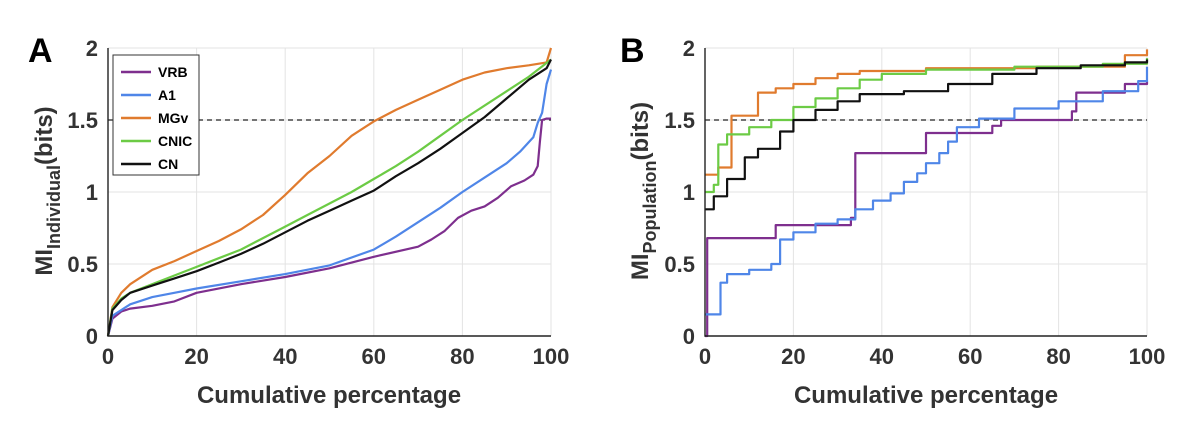 The height and width of the screenshot is (432, 1194). I want to click on panel-a-y-axis-label-units: (bits), so click(44, 135).